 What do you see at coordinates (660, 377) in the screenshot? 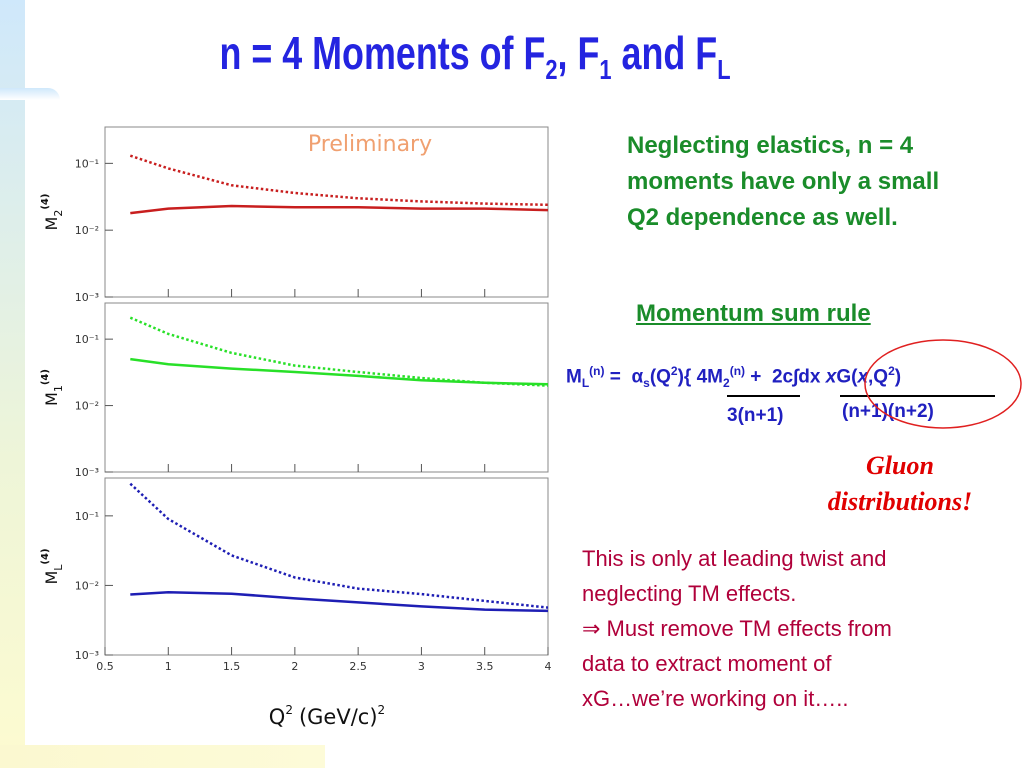
I see `formula-part: (Q` at bounding box center [660, 377].